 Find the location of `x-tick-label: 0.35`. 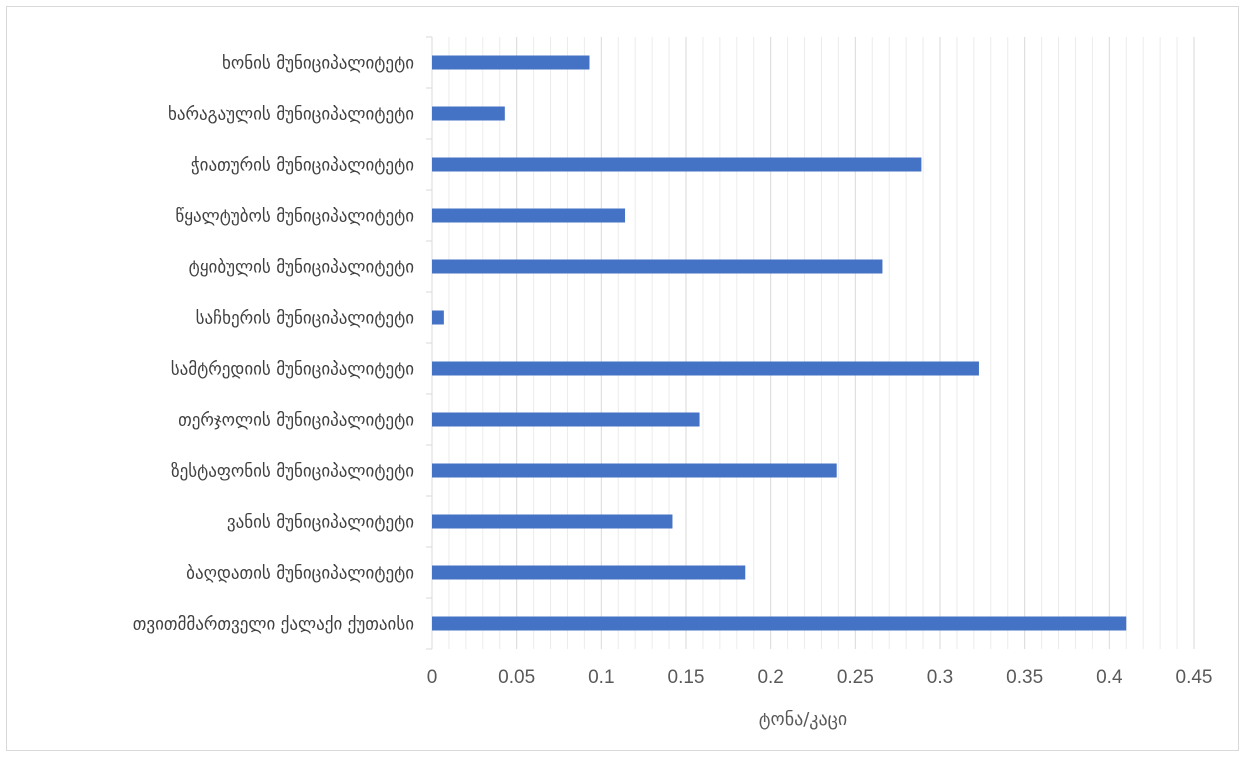

x-tick-label: 0.35 is located at coordinates (1024, 677).